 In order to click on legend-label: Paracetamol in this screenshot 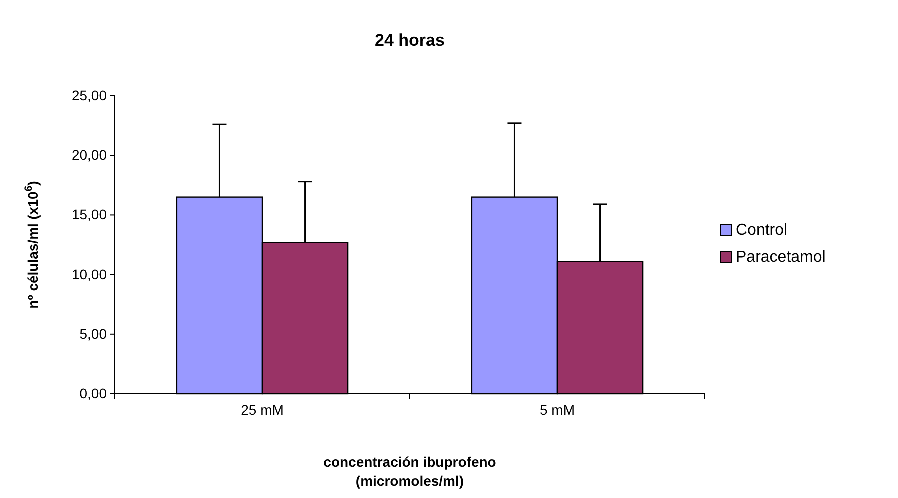, I will do `click(781, 257)`.